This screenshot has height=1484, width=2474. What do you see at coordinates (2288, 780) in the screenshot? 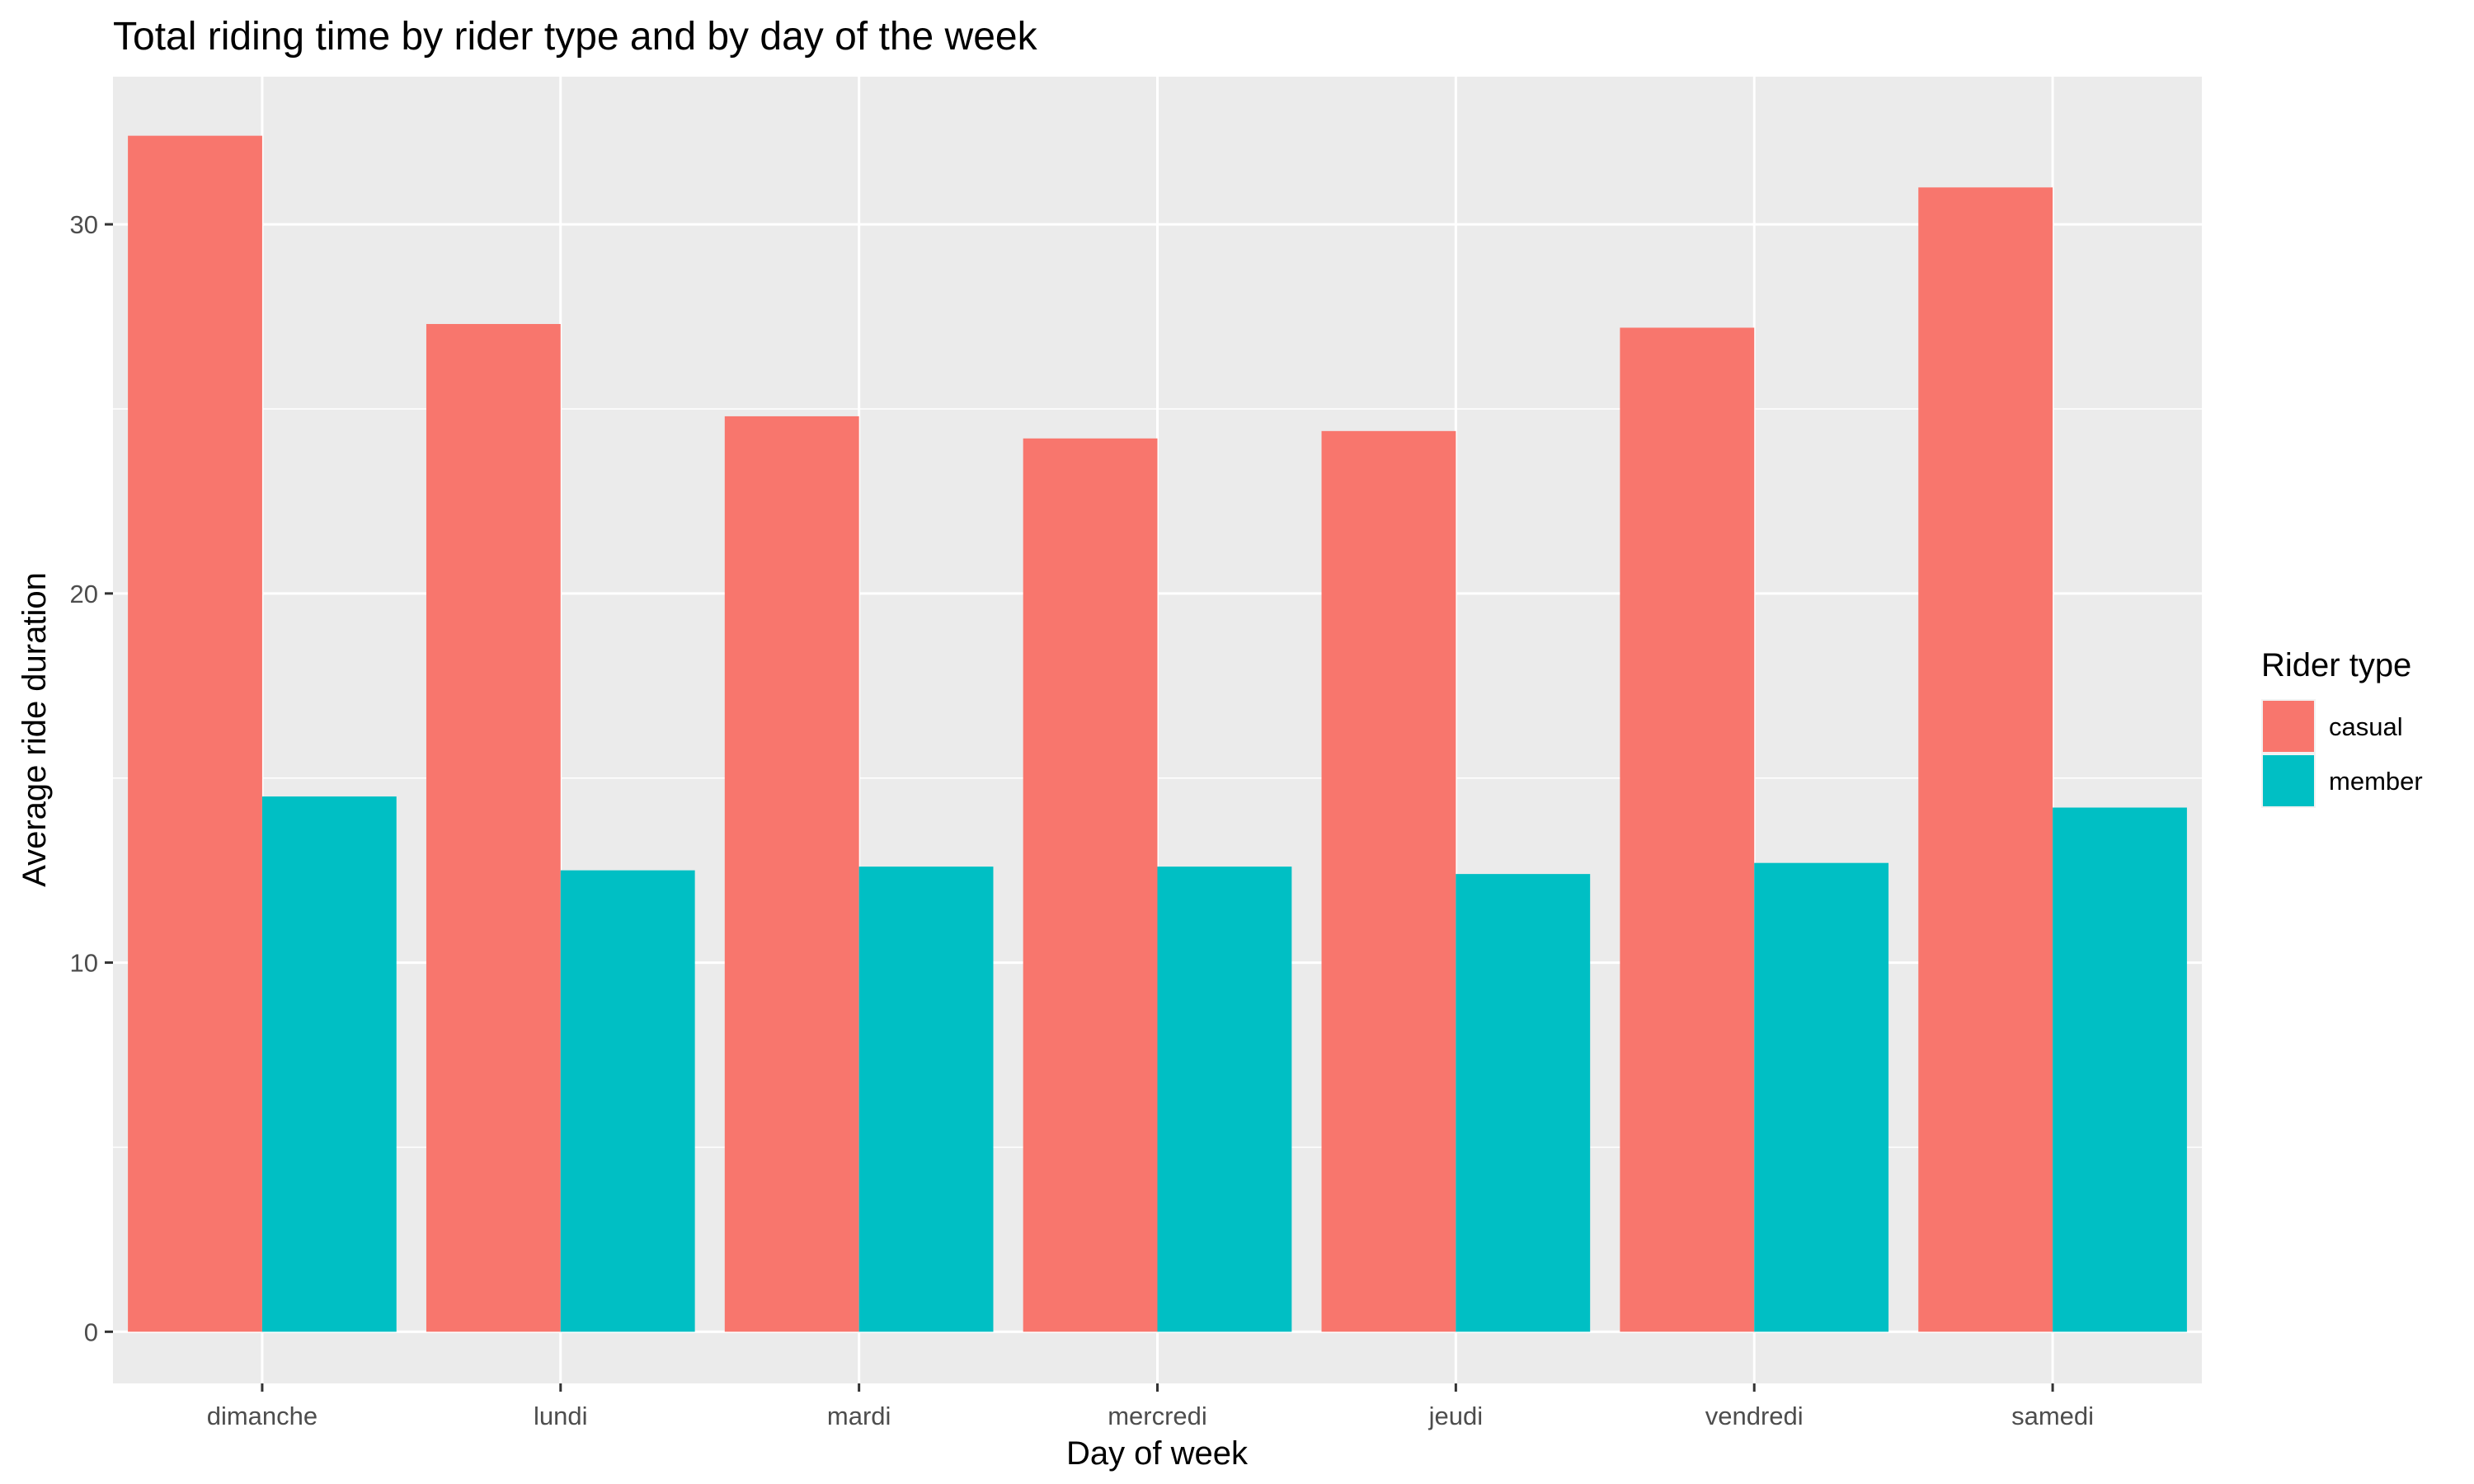
I see `legend-key-member` at bounding box center [2288, 780].